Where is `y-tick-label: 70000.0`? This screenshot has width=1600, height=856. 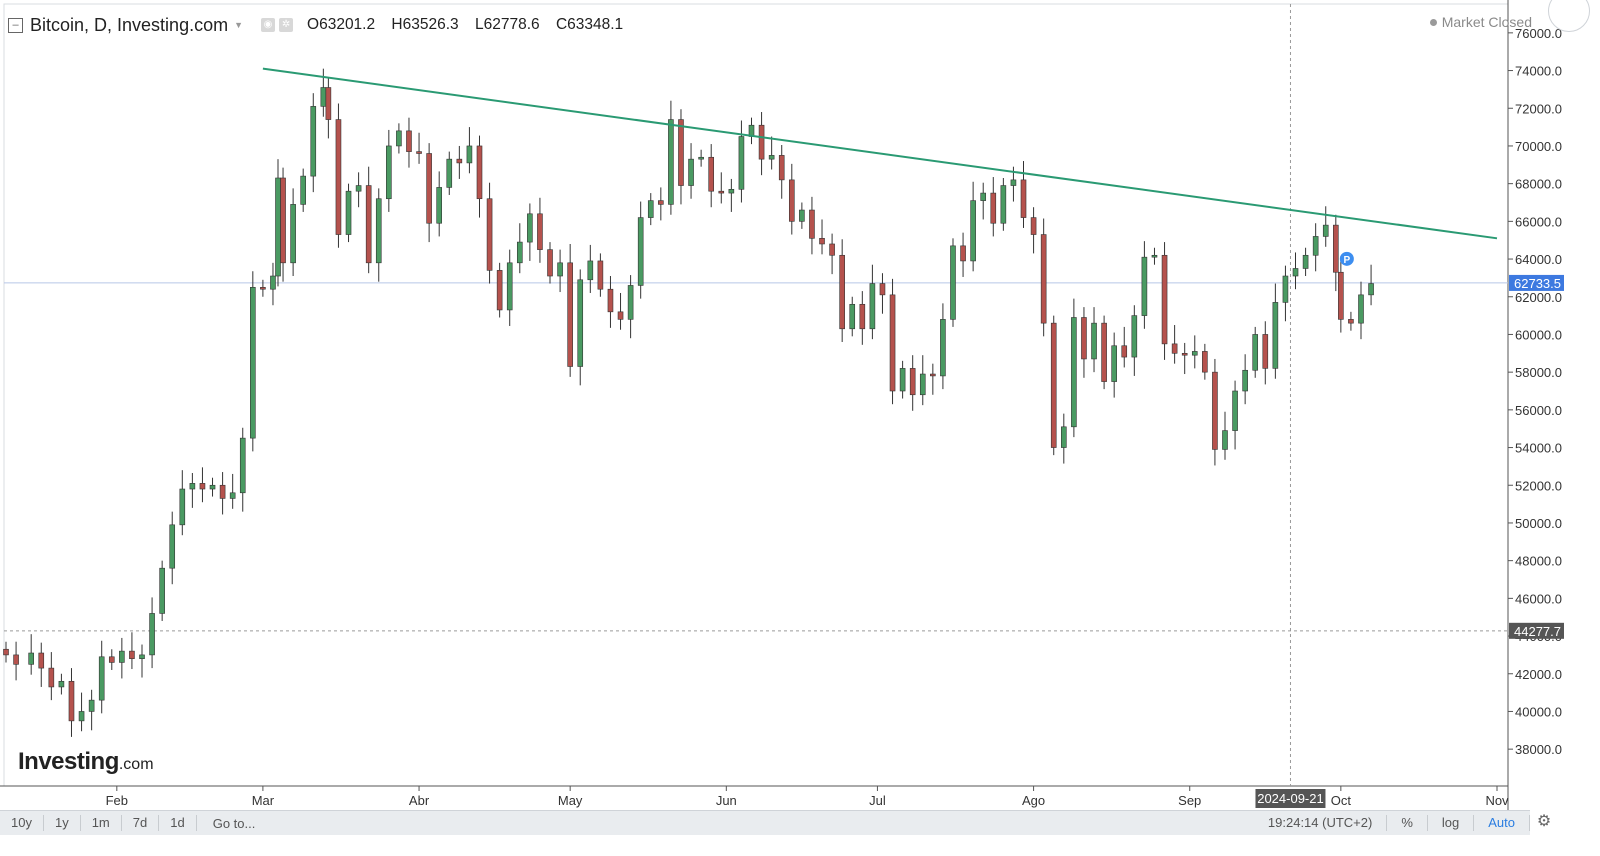
y-tick-label: 70000.0 is located at coordinates (1538, 146).